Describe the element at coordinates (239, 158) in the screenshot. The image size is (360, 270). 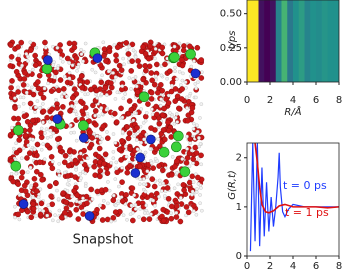
I see `y-tick-label: 2` at that location.